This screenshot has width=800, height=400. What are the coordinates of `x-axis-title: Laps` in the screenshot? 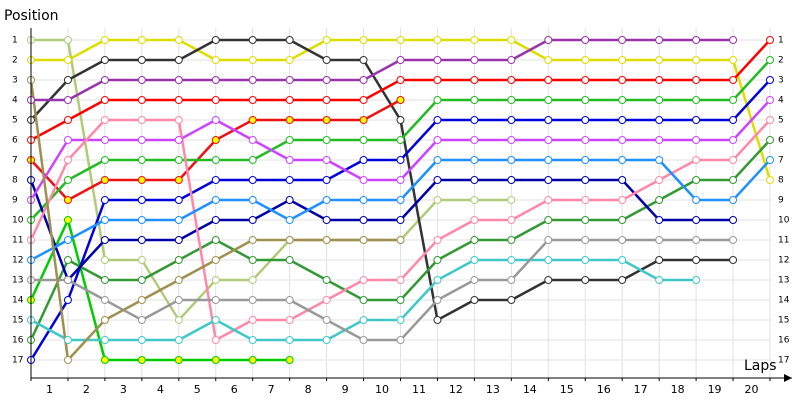 It's located at (760, 366).